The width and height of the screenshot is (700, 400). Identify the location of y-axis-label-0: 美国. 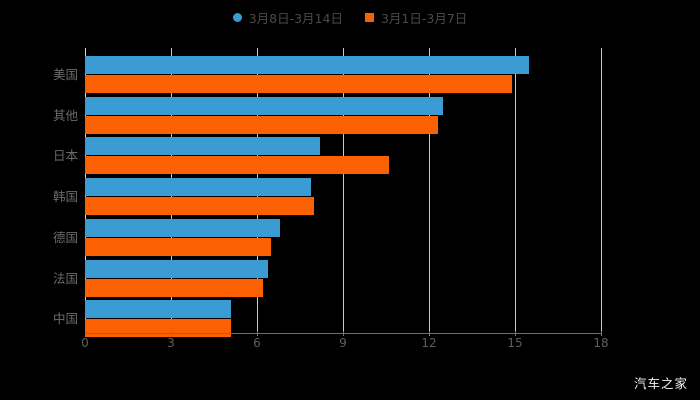
(65, 74).